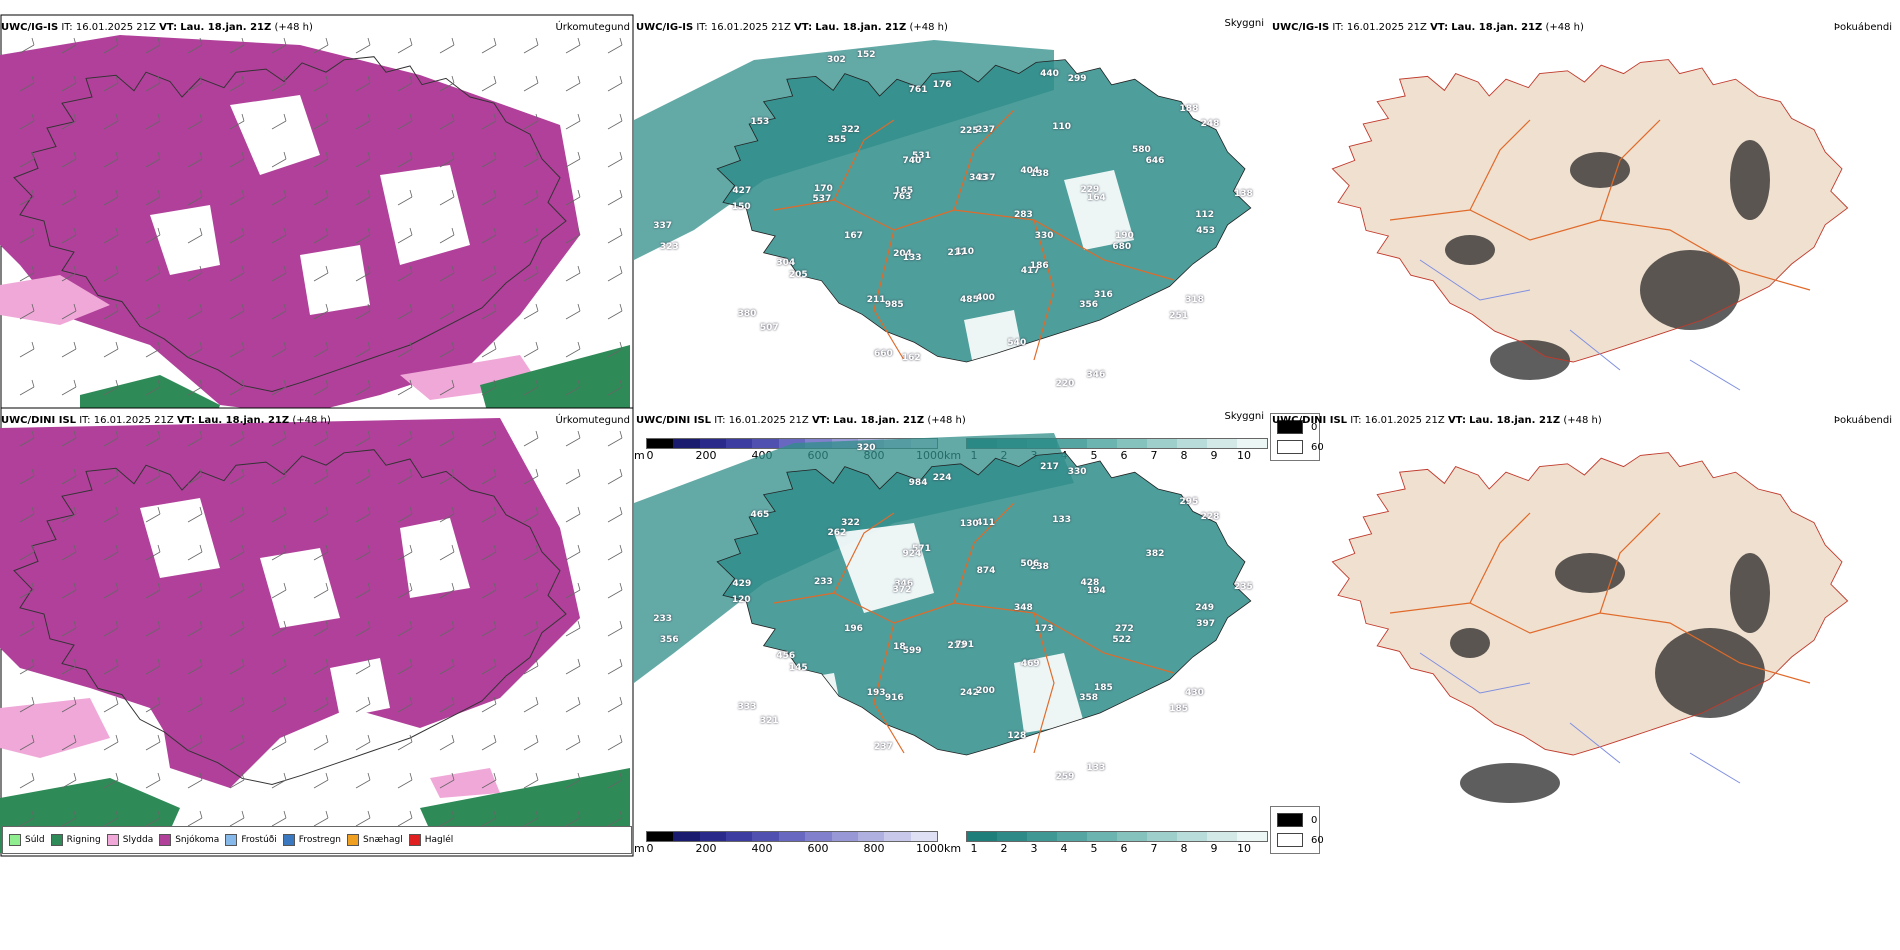 This screenshot has width=1900, height=950. I want to click on legend-label: Snjókoma, so click(197, 840).